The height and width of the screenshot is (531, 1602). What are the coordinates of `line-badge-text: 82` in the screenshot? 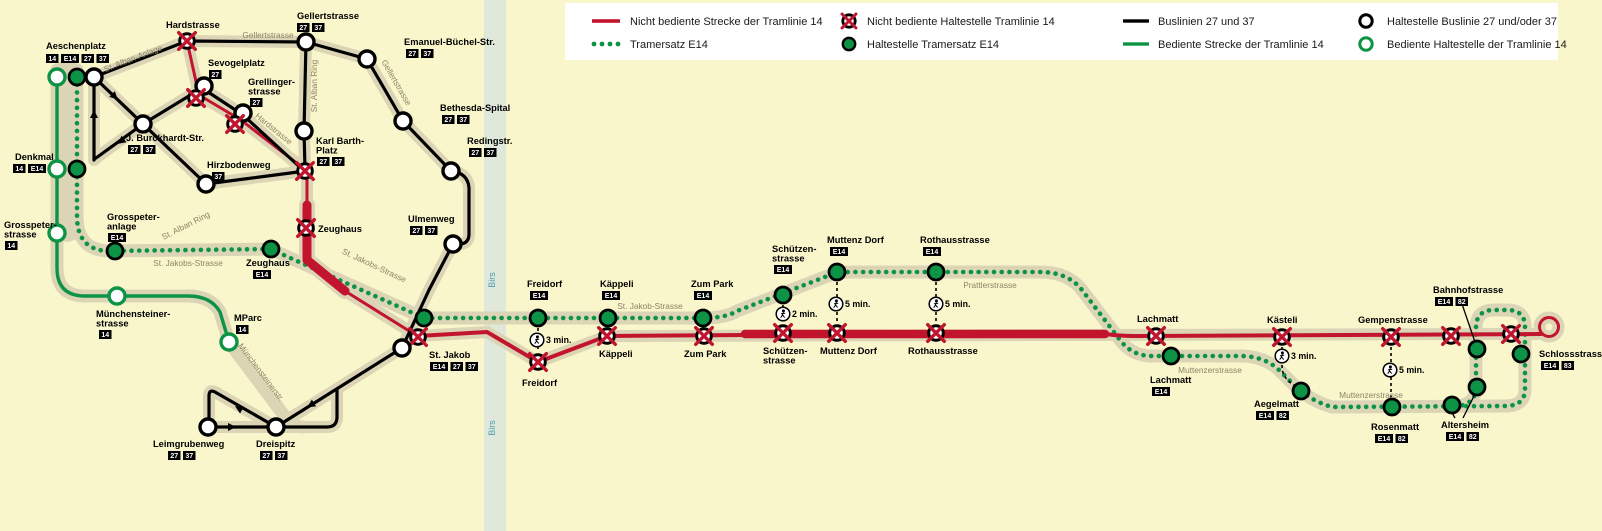 It's located at (1402, 439).